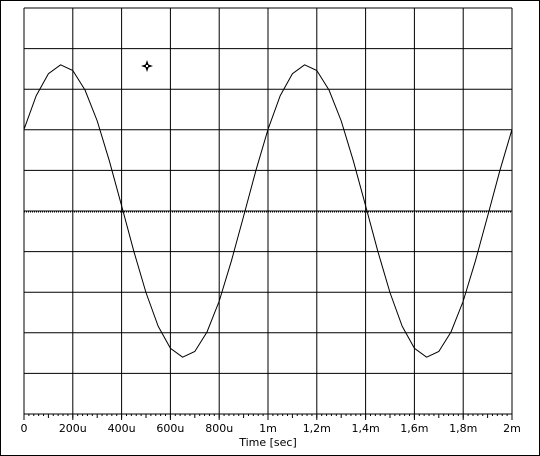 The height and width of the screenshot is (456, 540). I want to click on x-tick-label: 200u, so click(73, 428).